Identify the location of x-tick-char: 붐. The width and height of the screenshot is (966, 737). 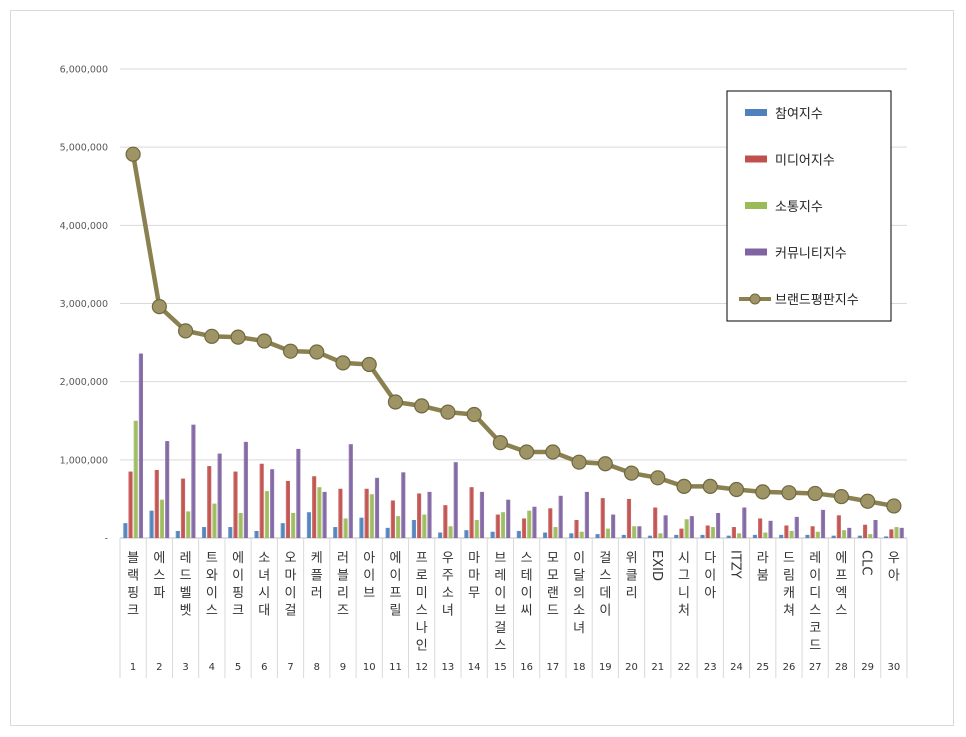
(763, 576).